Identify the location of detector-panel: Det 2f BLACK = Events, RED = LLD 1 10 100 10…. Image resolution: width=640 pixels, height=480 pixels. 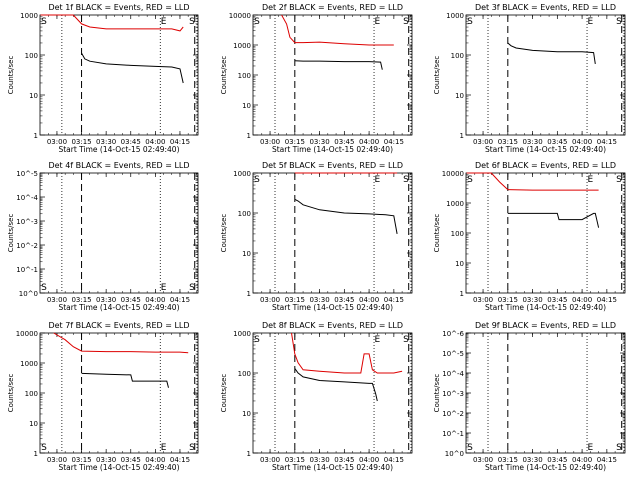
(316, 78).